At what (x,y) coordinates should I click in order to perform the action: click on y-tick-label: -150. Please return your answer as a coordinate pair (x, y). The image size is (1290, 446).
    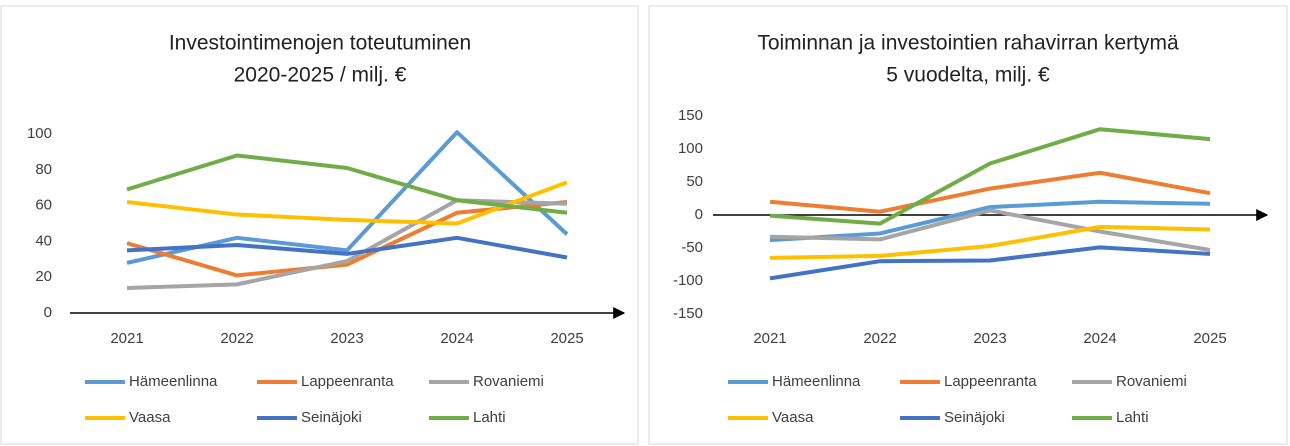
    Looking at the image, I should click on (688, 313).